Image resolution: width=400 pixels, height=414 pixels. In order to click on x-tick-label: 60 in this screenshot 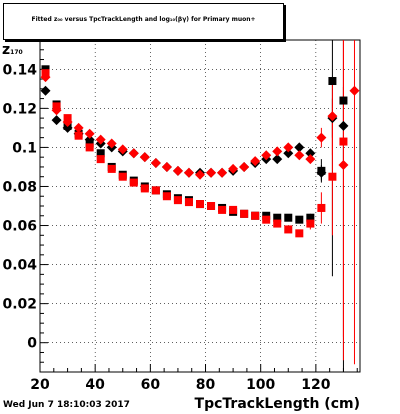, I will do `click(151, 385)`.